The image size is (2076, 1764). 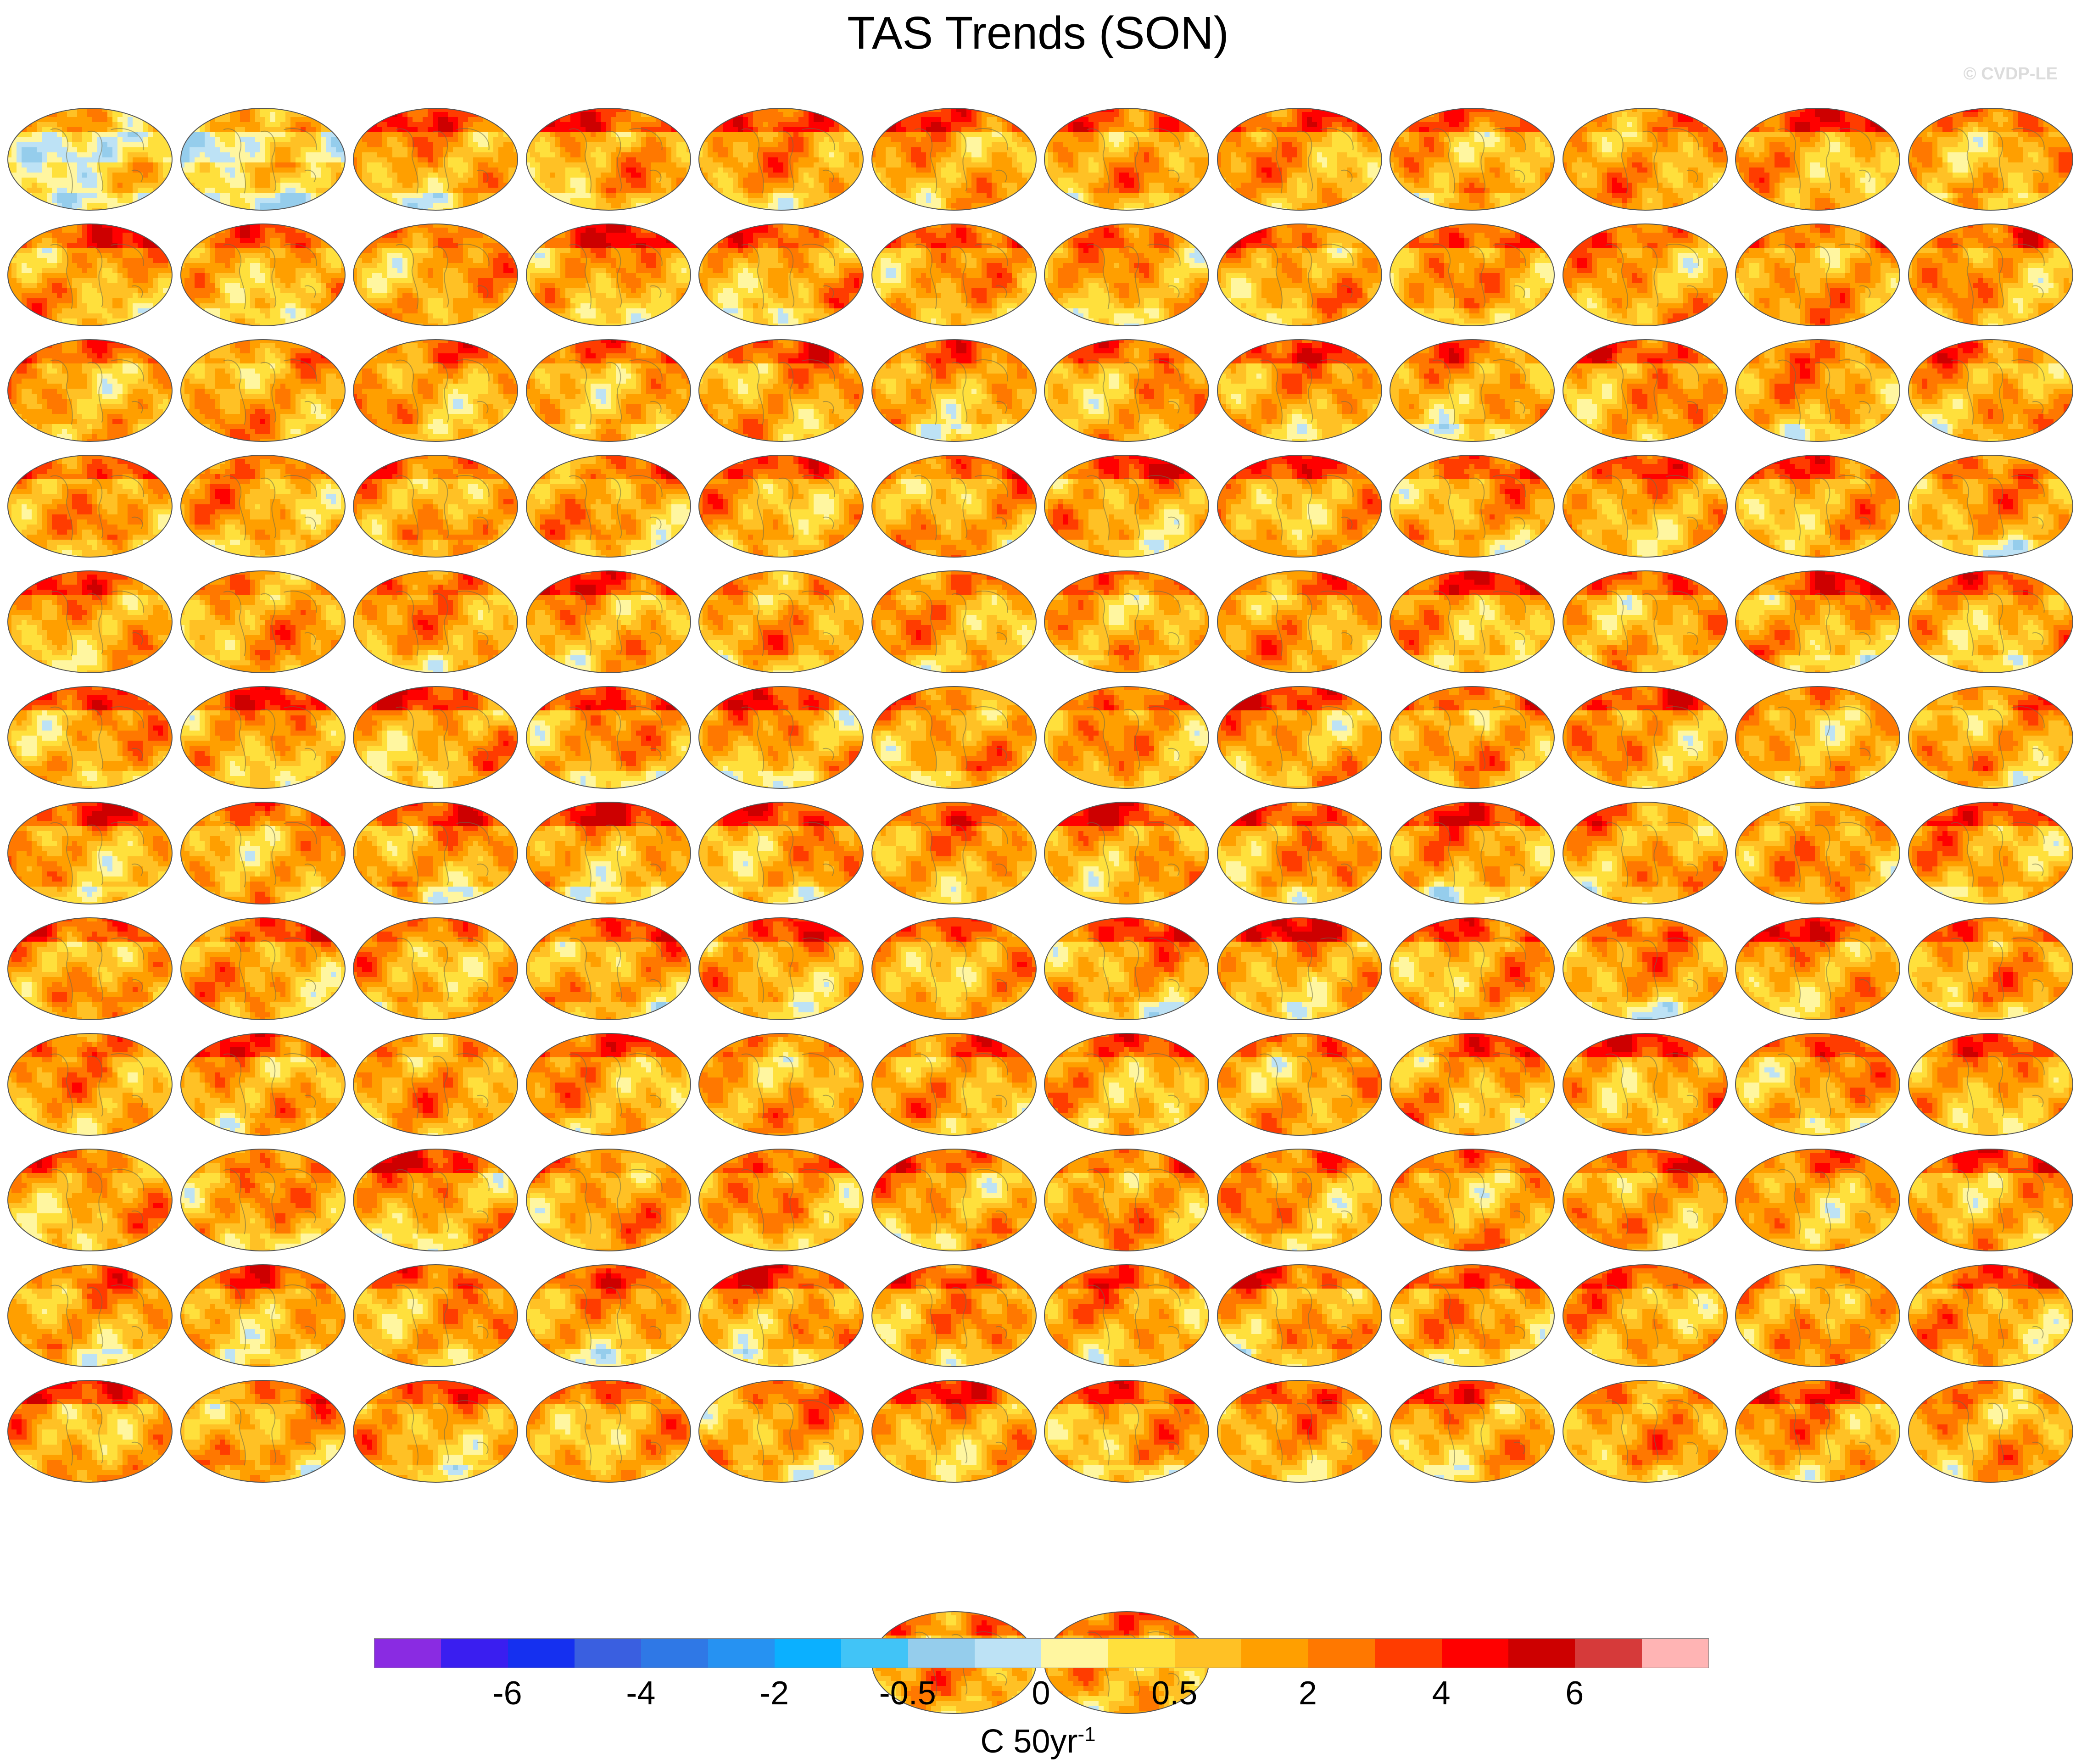 I want to click on colorbar-tick-label: 2, so click(x=1308, y=1693).